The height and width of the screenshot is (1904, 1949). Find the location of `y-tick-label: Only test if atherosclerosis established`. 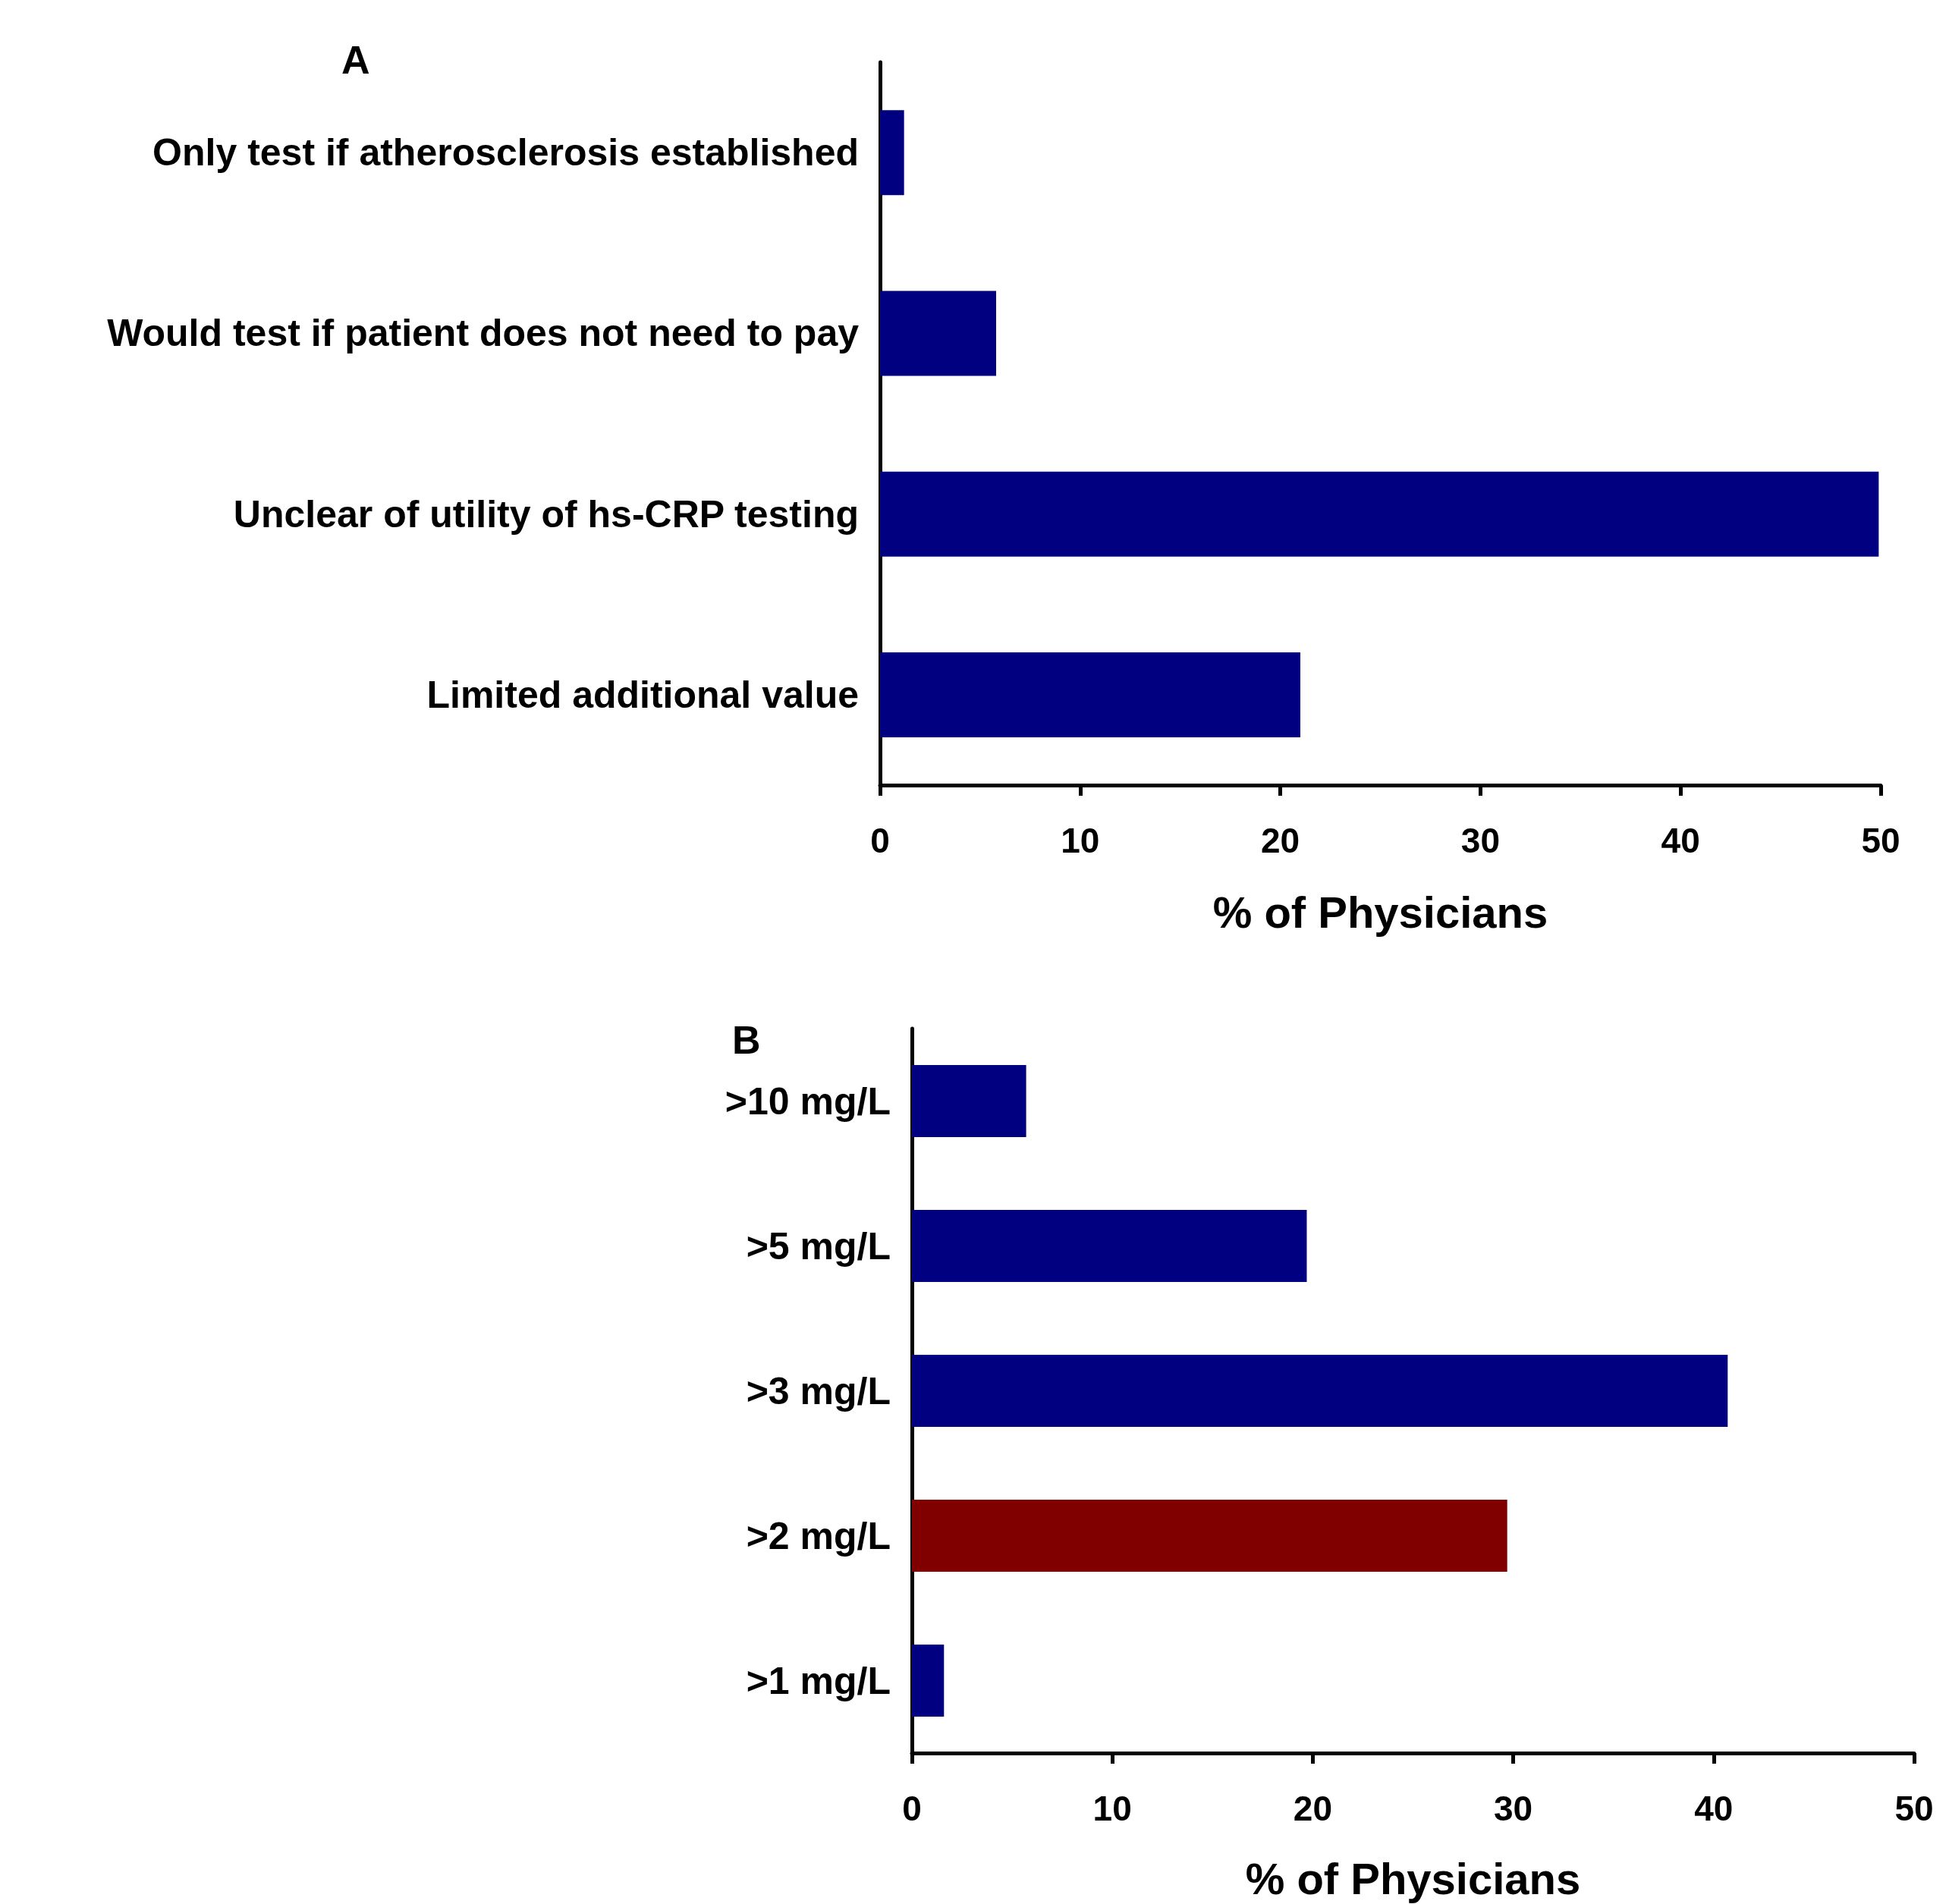

y-tick-label: Only test if atherosclerosis established is located at coordinates (505, 153).